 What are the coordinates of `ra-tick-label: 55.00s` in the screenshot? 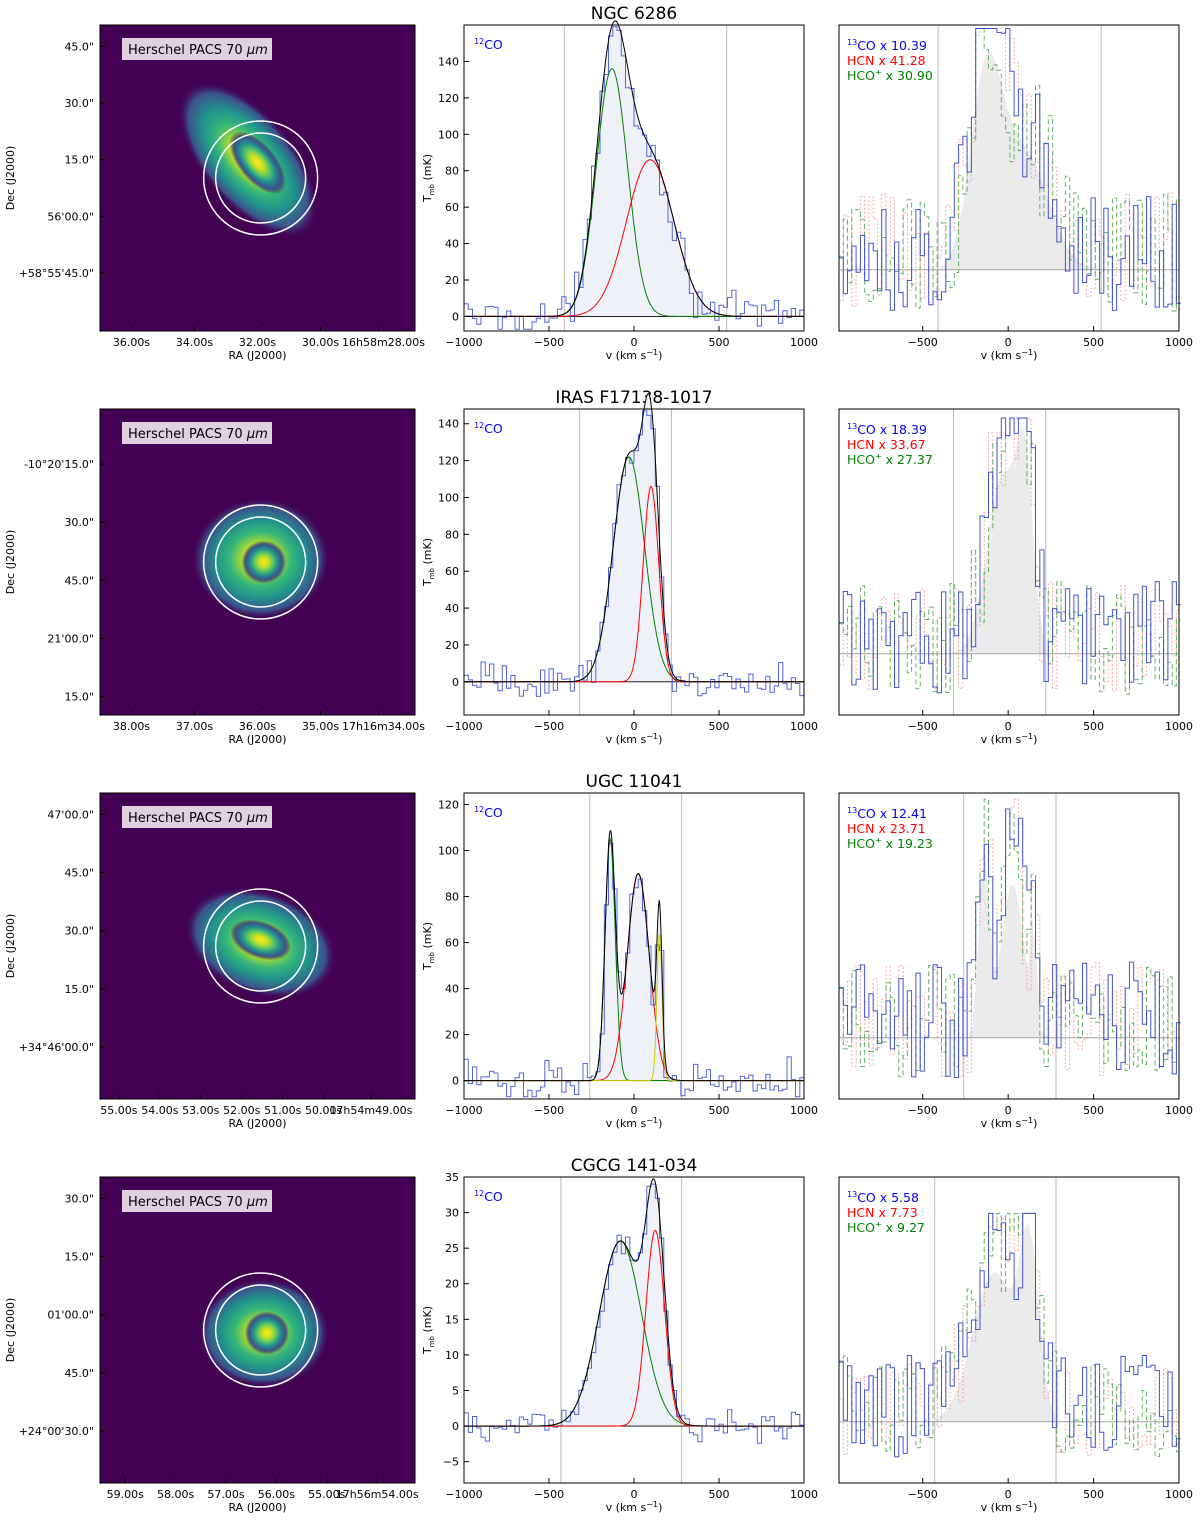 It's located at (118, 1110).